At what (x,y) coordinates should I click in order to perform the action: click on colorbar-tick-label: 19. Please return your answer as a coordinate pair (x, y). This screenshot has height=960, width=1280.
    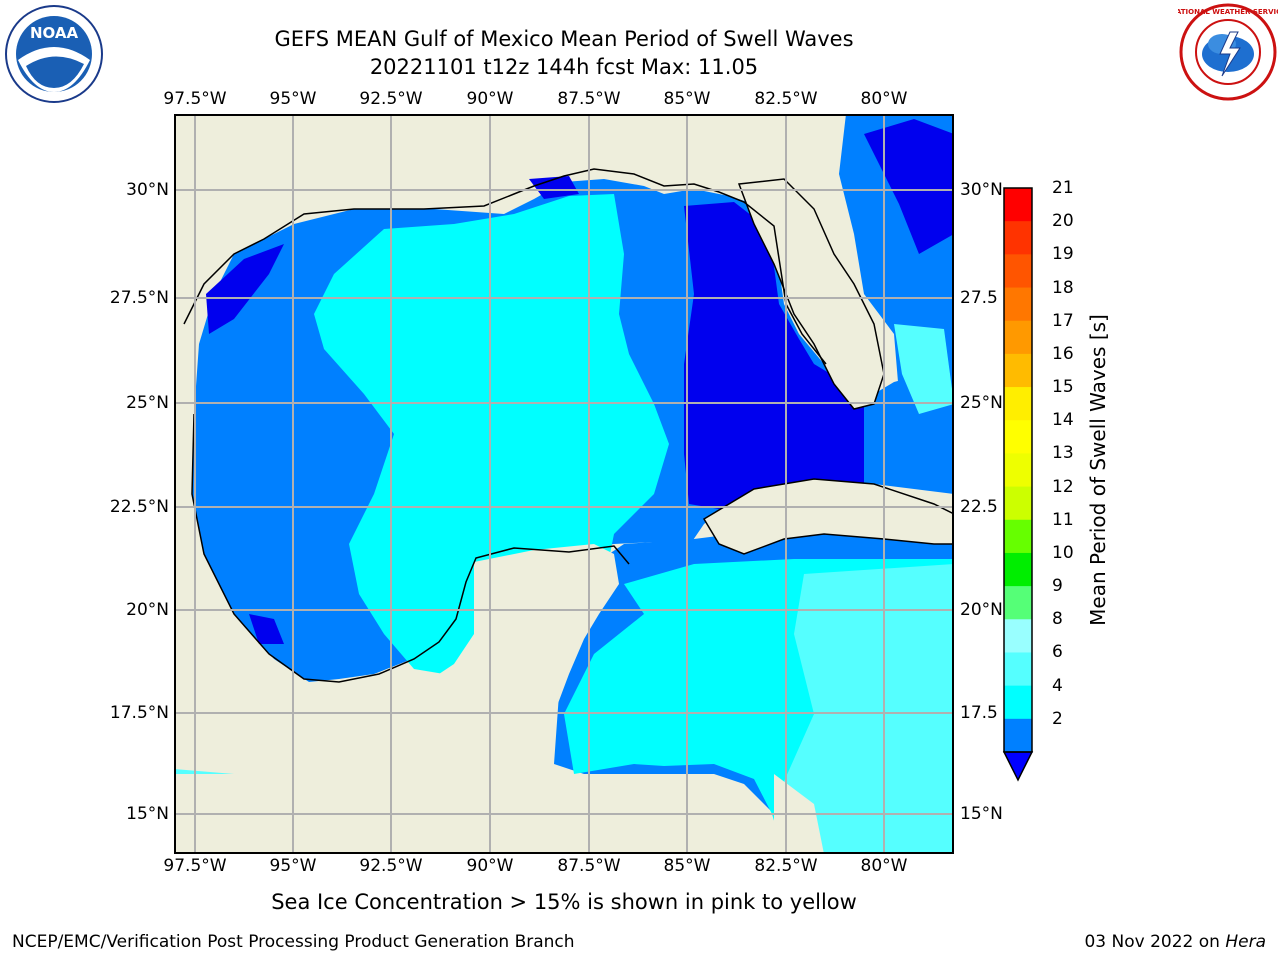
    Looking at the image, I should click on (1063, 254).